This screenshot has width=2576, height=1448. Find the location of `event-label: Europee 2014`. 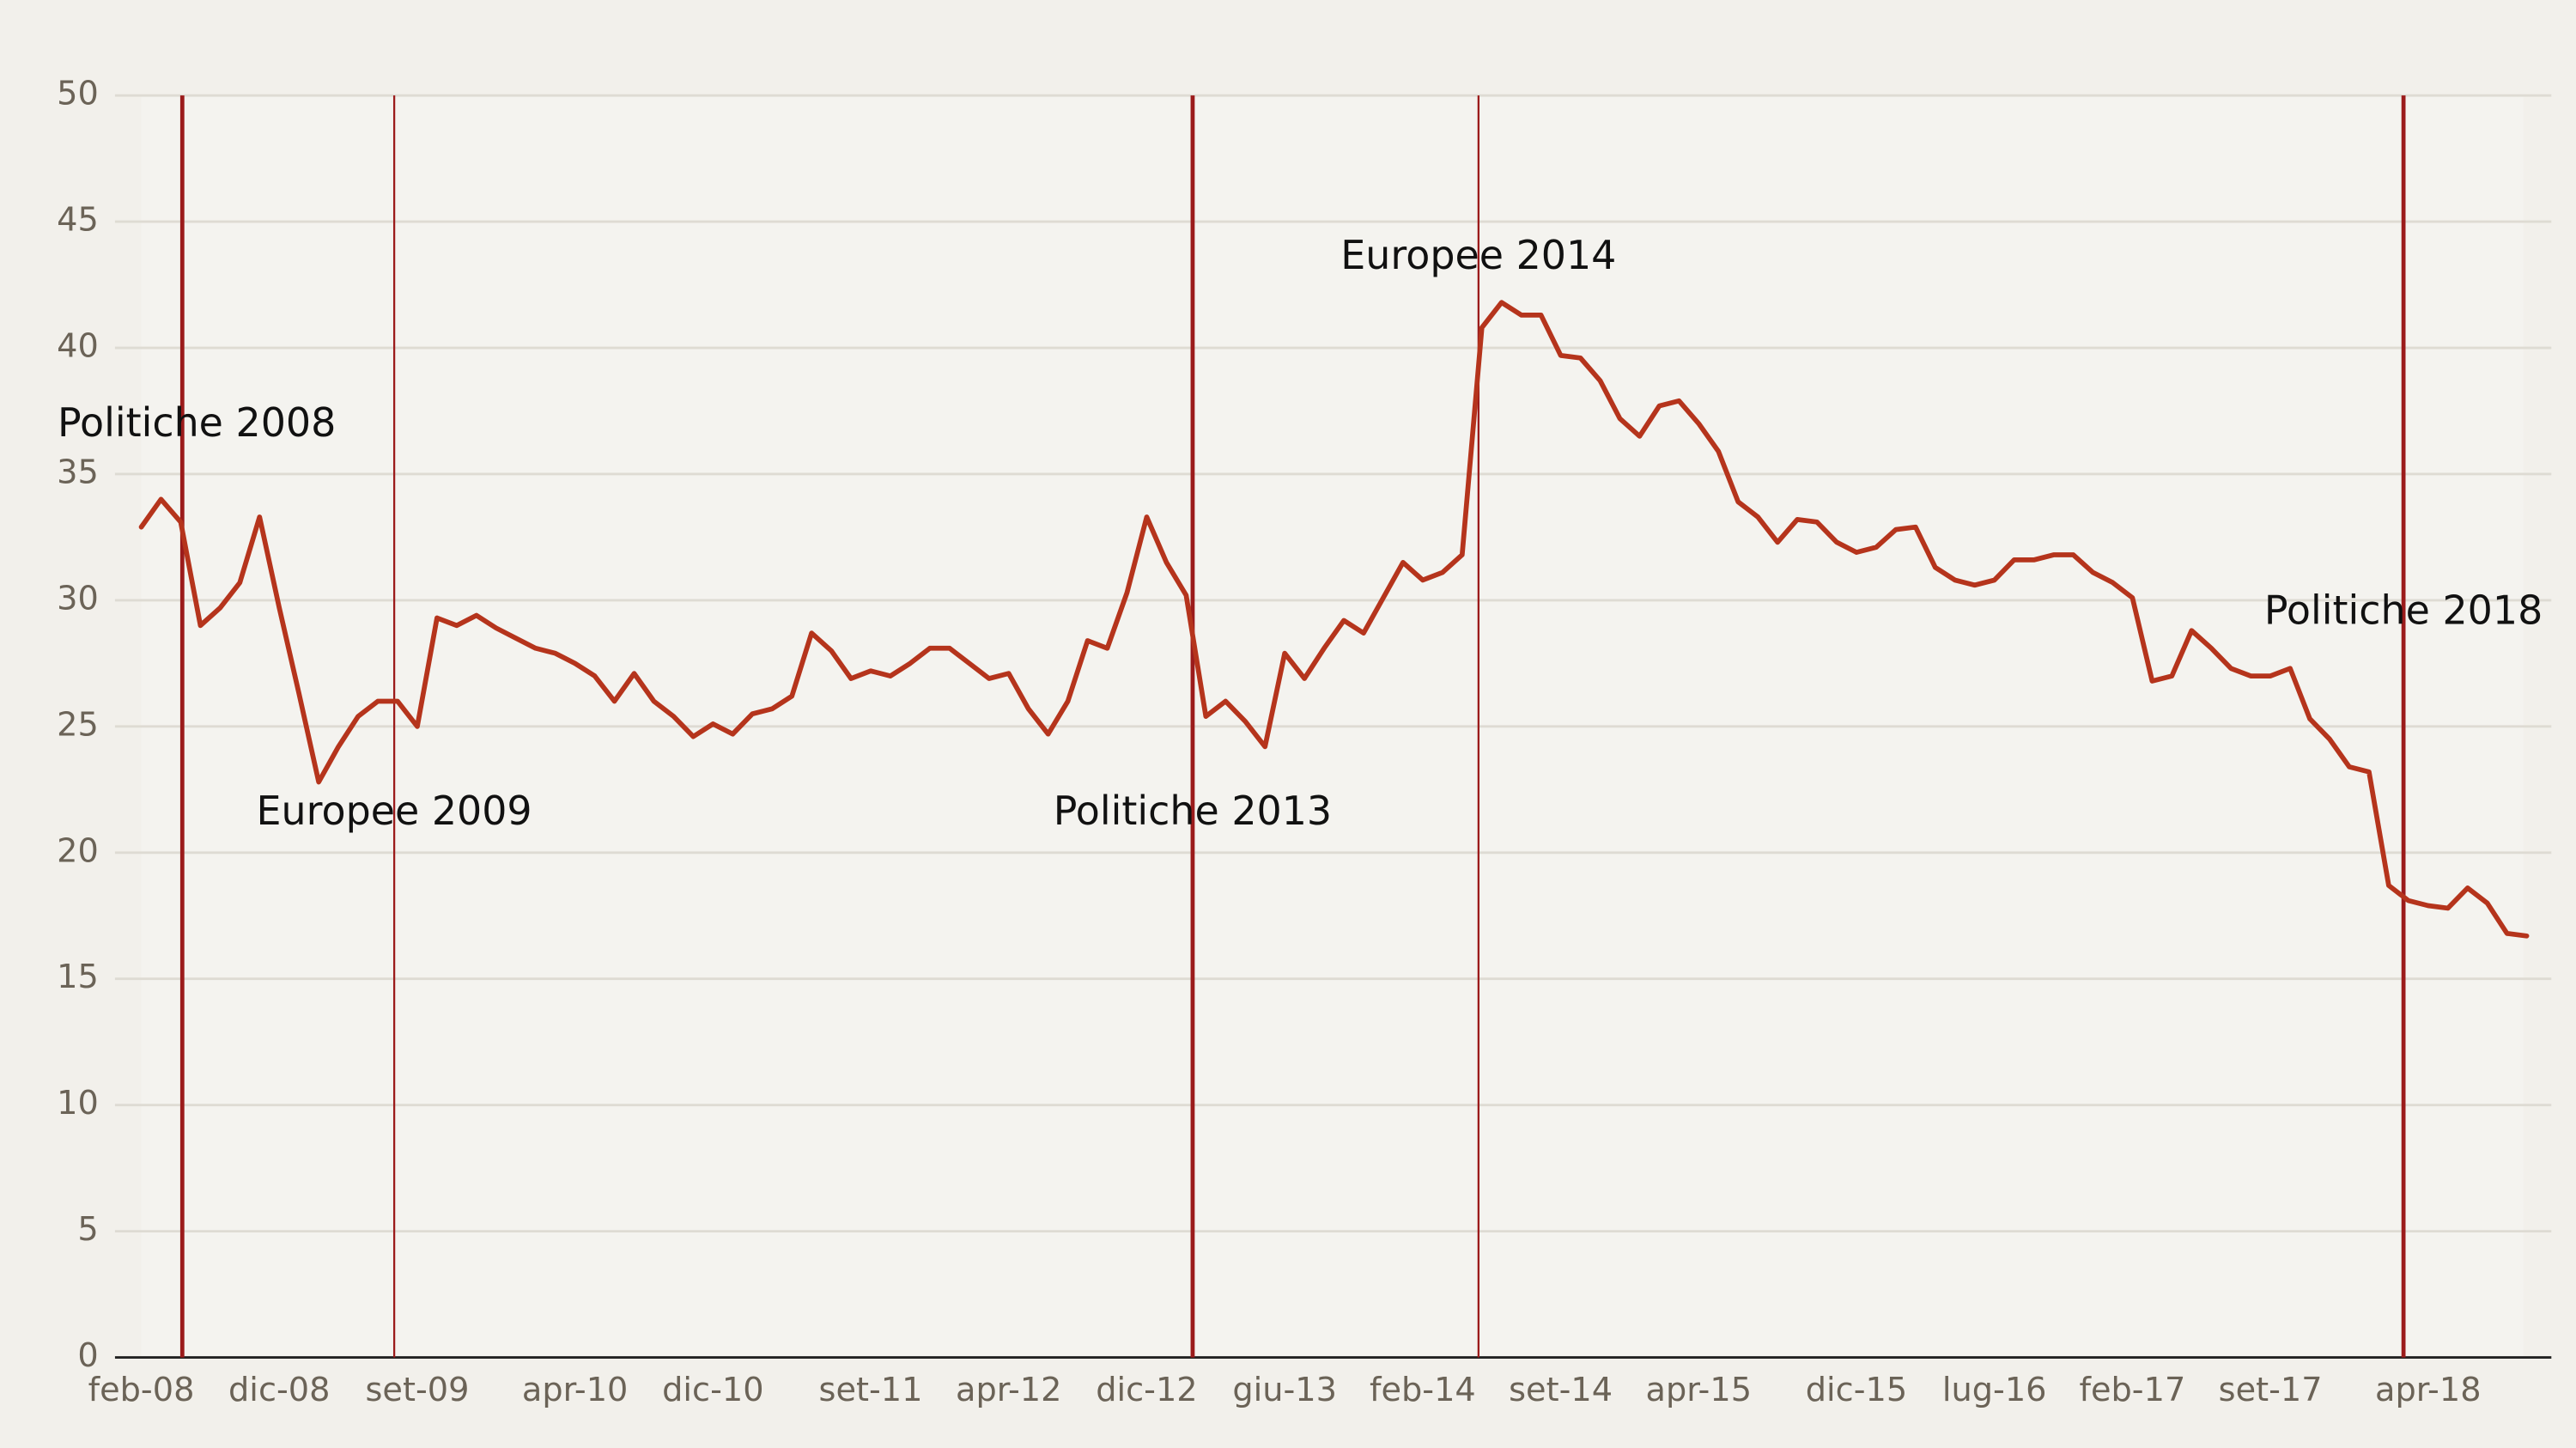

event-label: Europee 2014 is located at coordinates (1478, 255).